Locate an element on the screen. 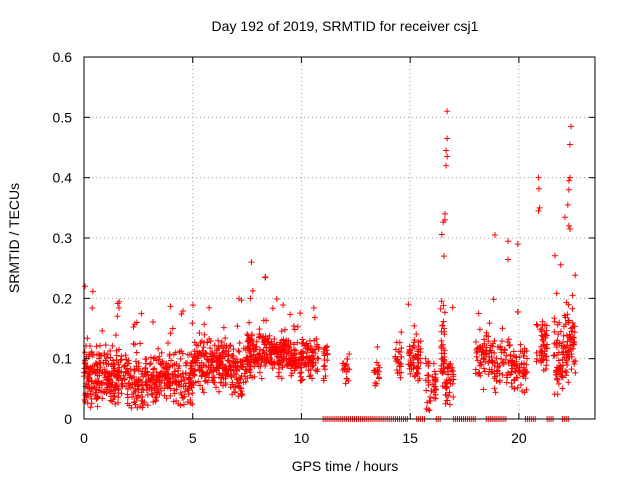  y-tick-label: 0.1 is located at coordinates (63, 359).